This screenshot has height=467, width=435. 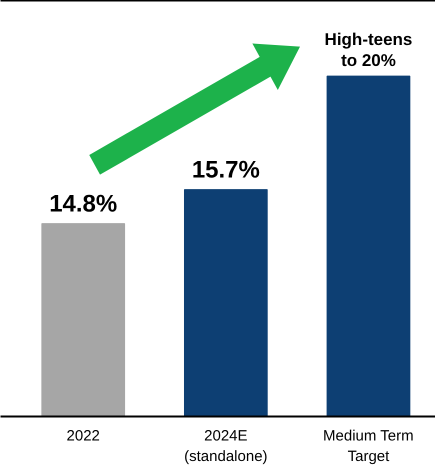 I want to click on data-label: 14.8%, so click(x=83, y=204).